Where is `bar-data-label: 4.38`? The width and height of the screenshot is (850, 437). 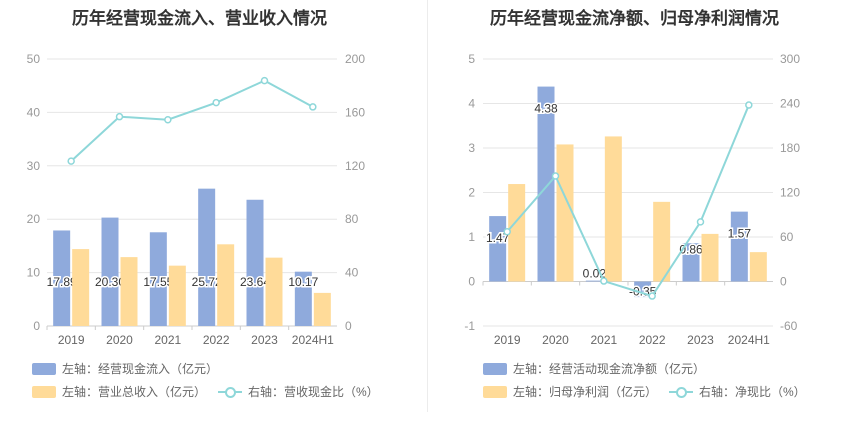 bar-data-label: 4.38 is located at coordinates (546, 109).